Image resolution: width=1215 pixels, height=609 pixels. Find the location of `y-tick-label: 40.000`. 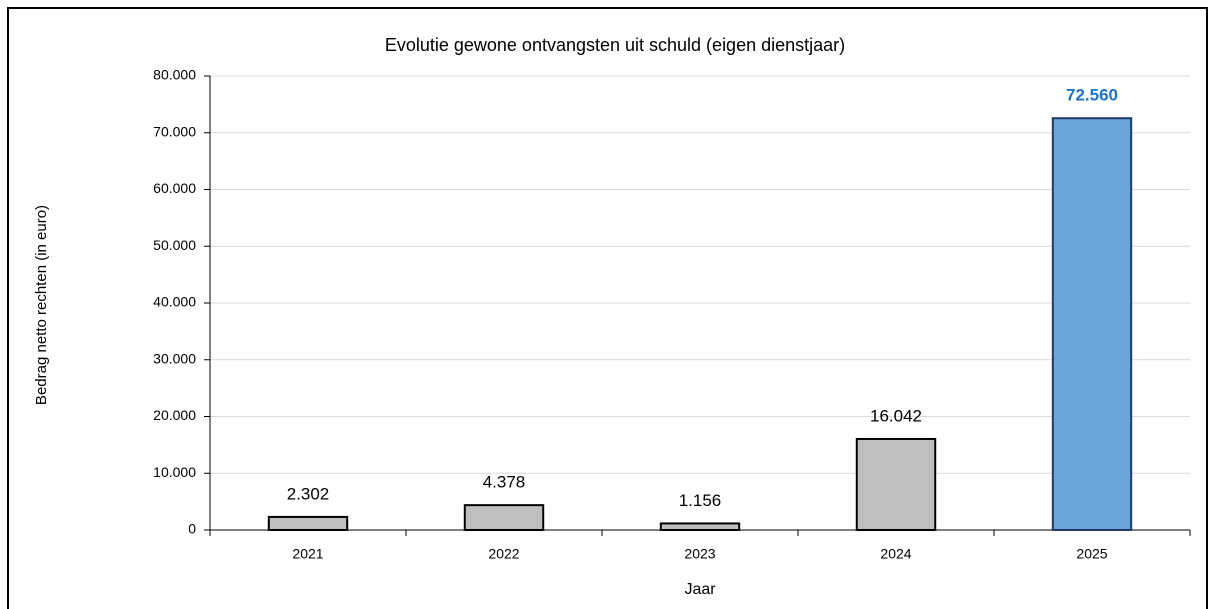

y-tick-label: 40.000 is located at coordinates (174, 302).